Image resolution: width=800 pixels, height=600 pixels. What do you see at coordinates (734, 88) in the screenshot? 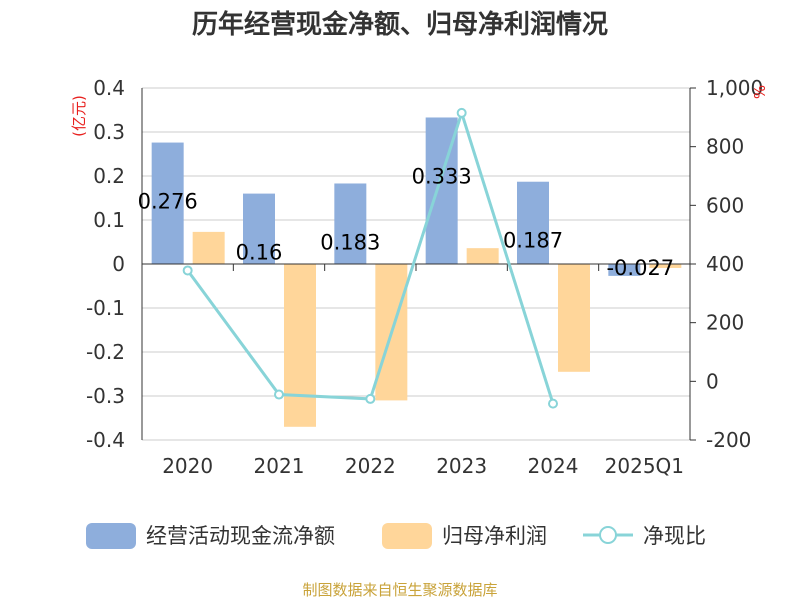
I see `right-tick-label: 1,000` at bounding box center [734, 88].